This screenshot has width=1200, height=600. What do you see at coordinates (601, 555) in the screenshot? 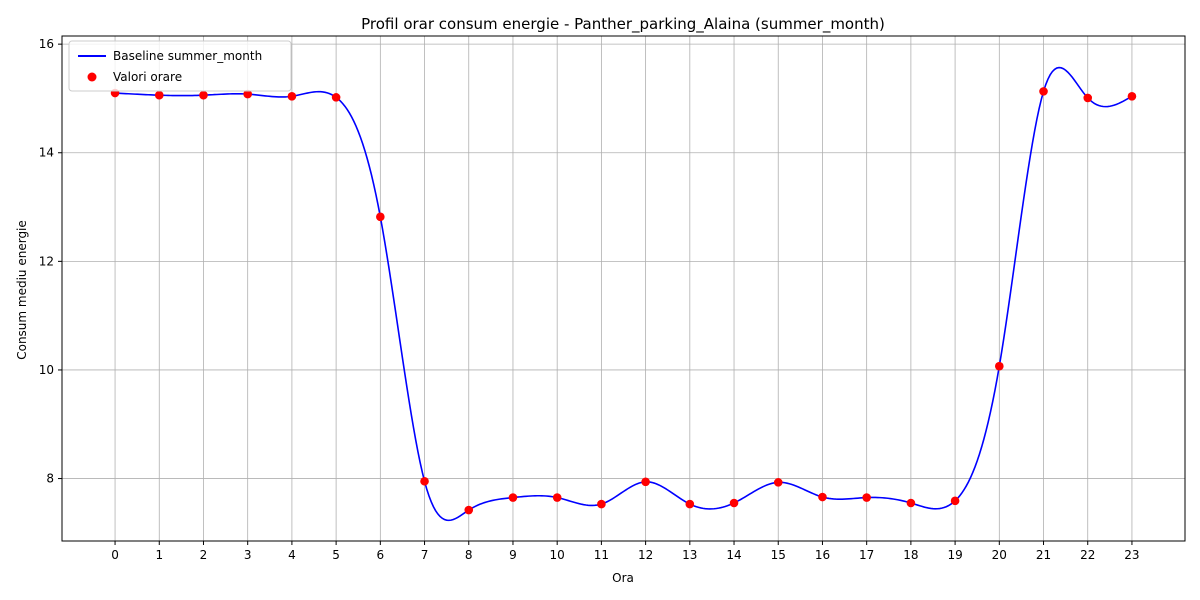
I see `x-tick-label: 11` at bounding box center [601, 555].